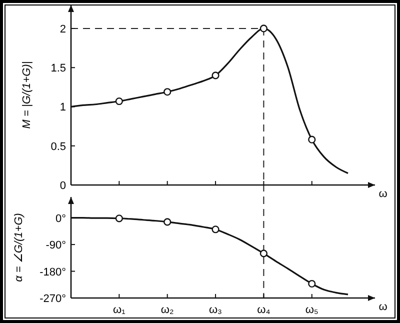  What do you see at coordinates (63, 108) in the screenshot?
I see `y-tick-label: 1` at bounding box center [63, 108].